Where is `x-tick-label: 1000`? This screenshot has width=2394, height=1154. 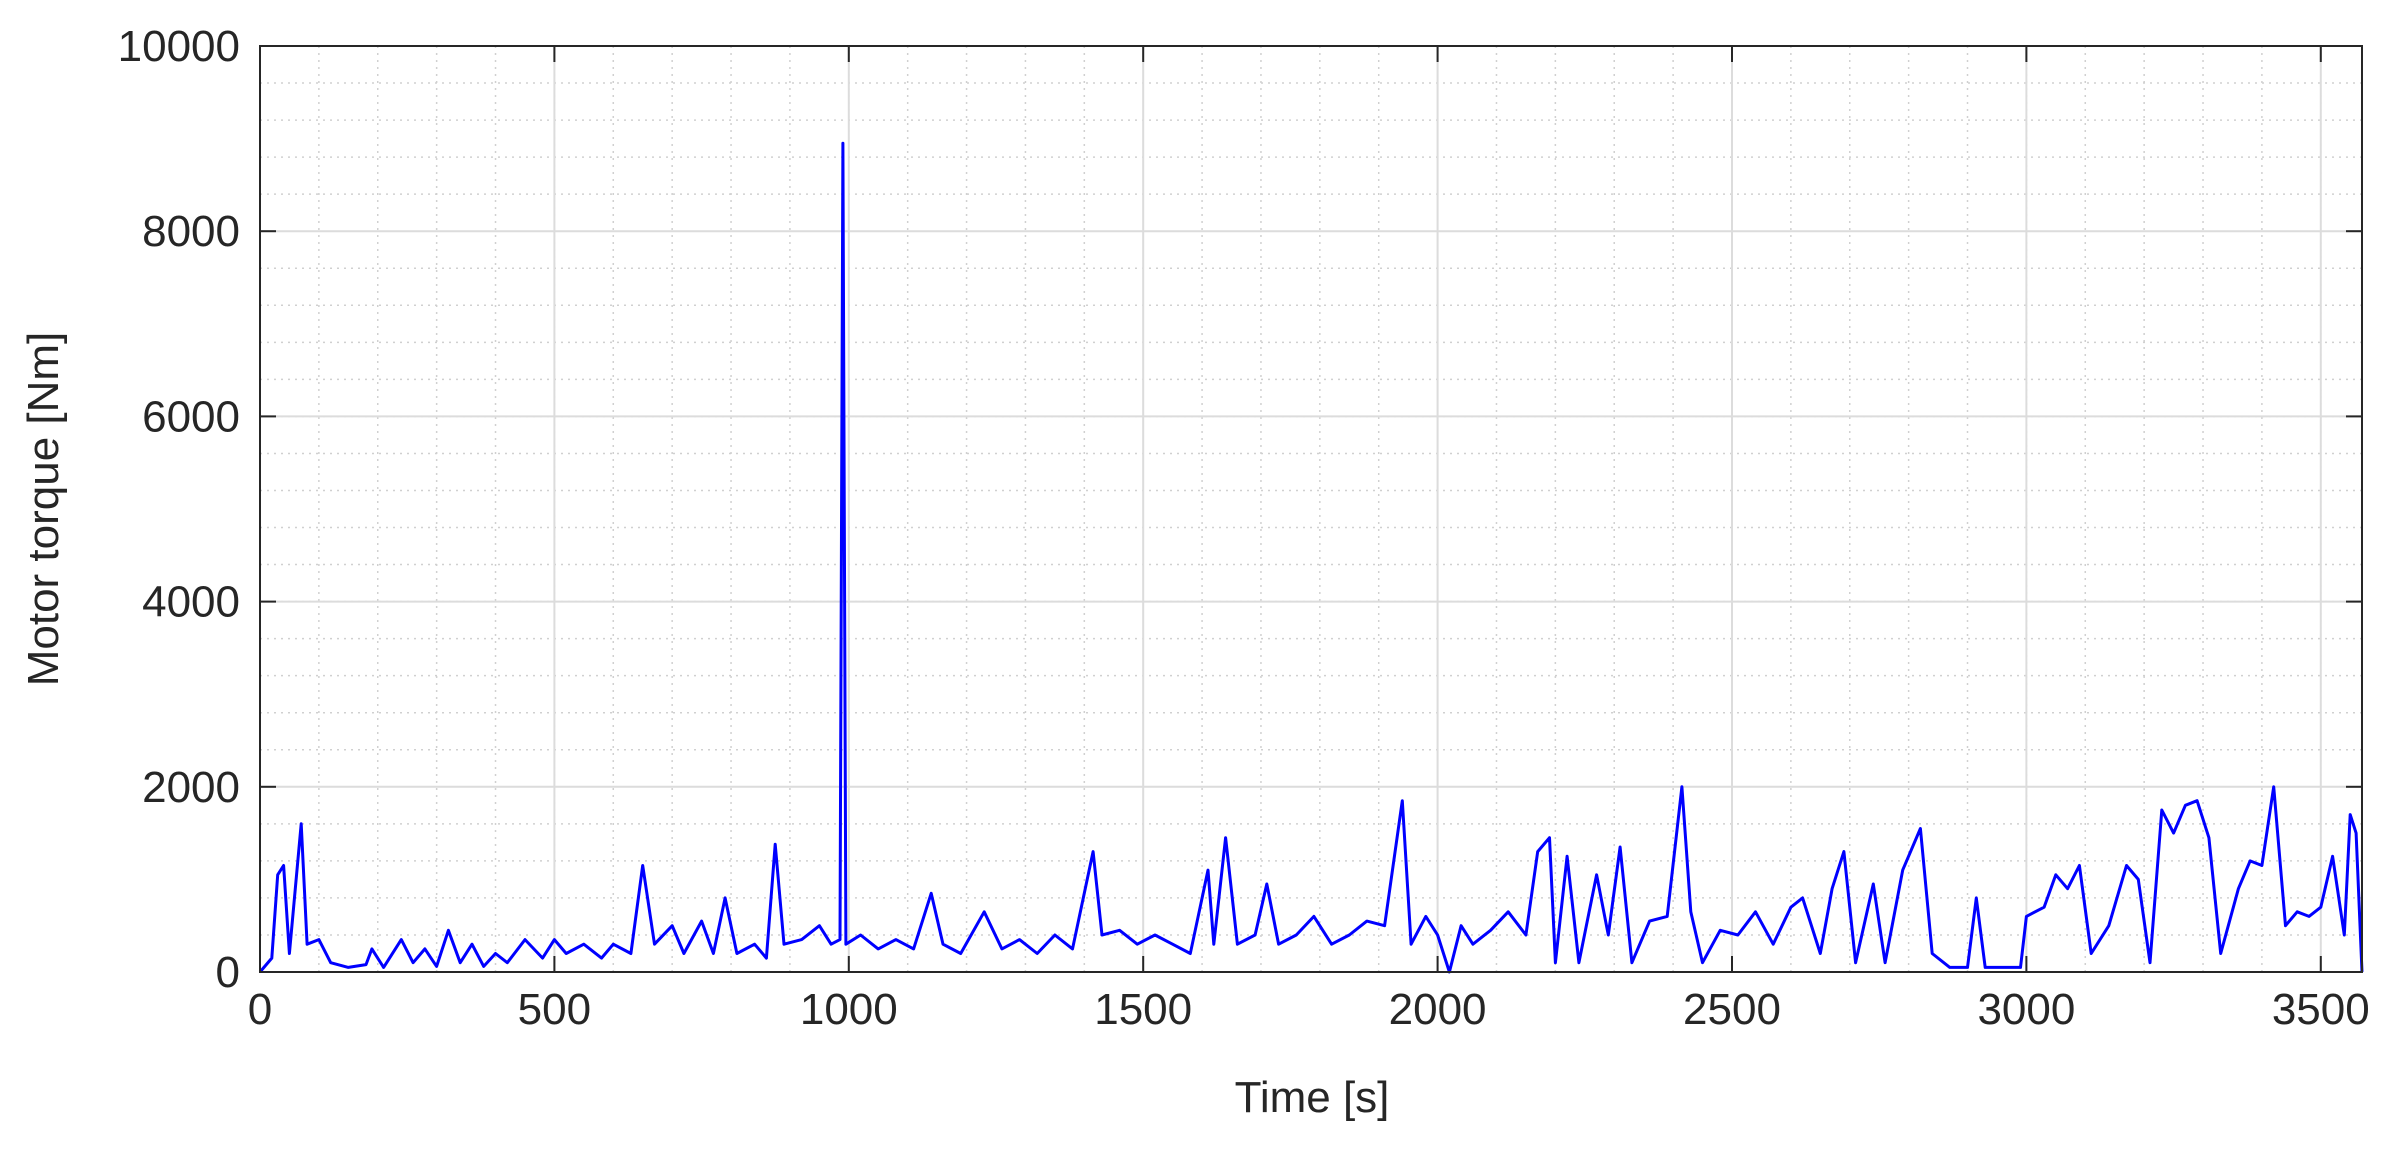
x-tick-label: 1000 is located at coordinates (849, 1009).